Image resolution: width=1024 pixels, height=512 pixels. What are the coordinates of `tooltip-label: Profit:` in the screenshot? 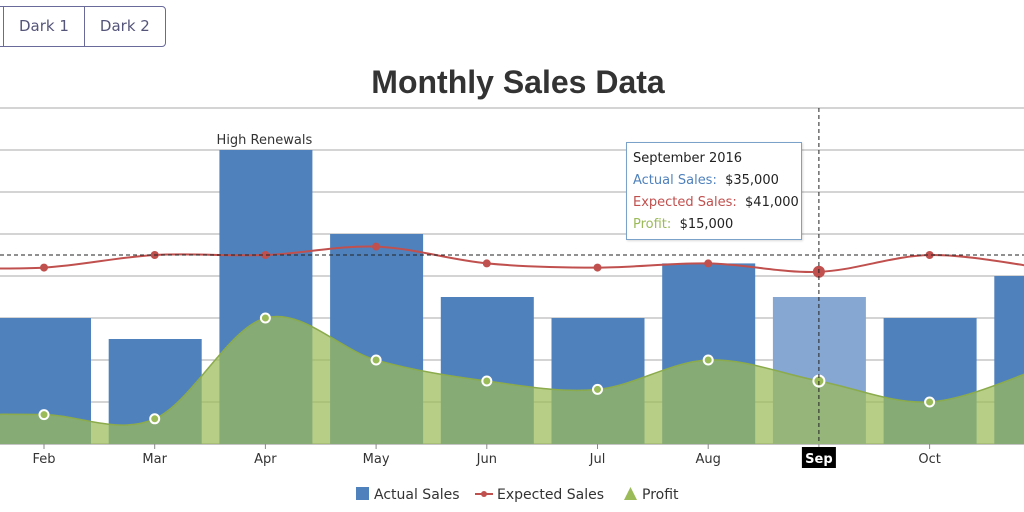 It's located at (652, 224).